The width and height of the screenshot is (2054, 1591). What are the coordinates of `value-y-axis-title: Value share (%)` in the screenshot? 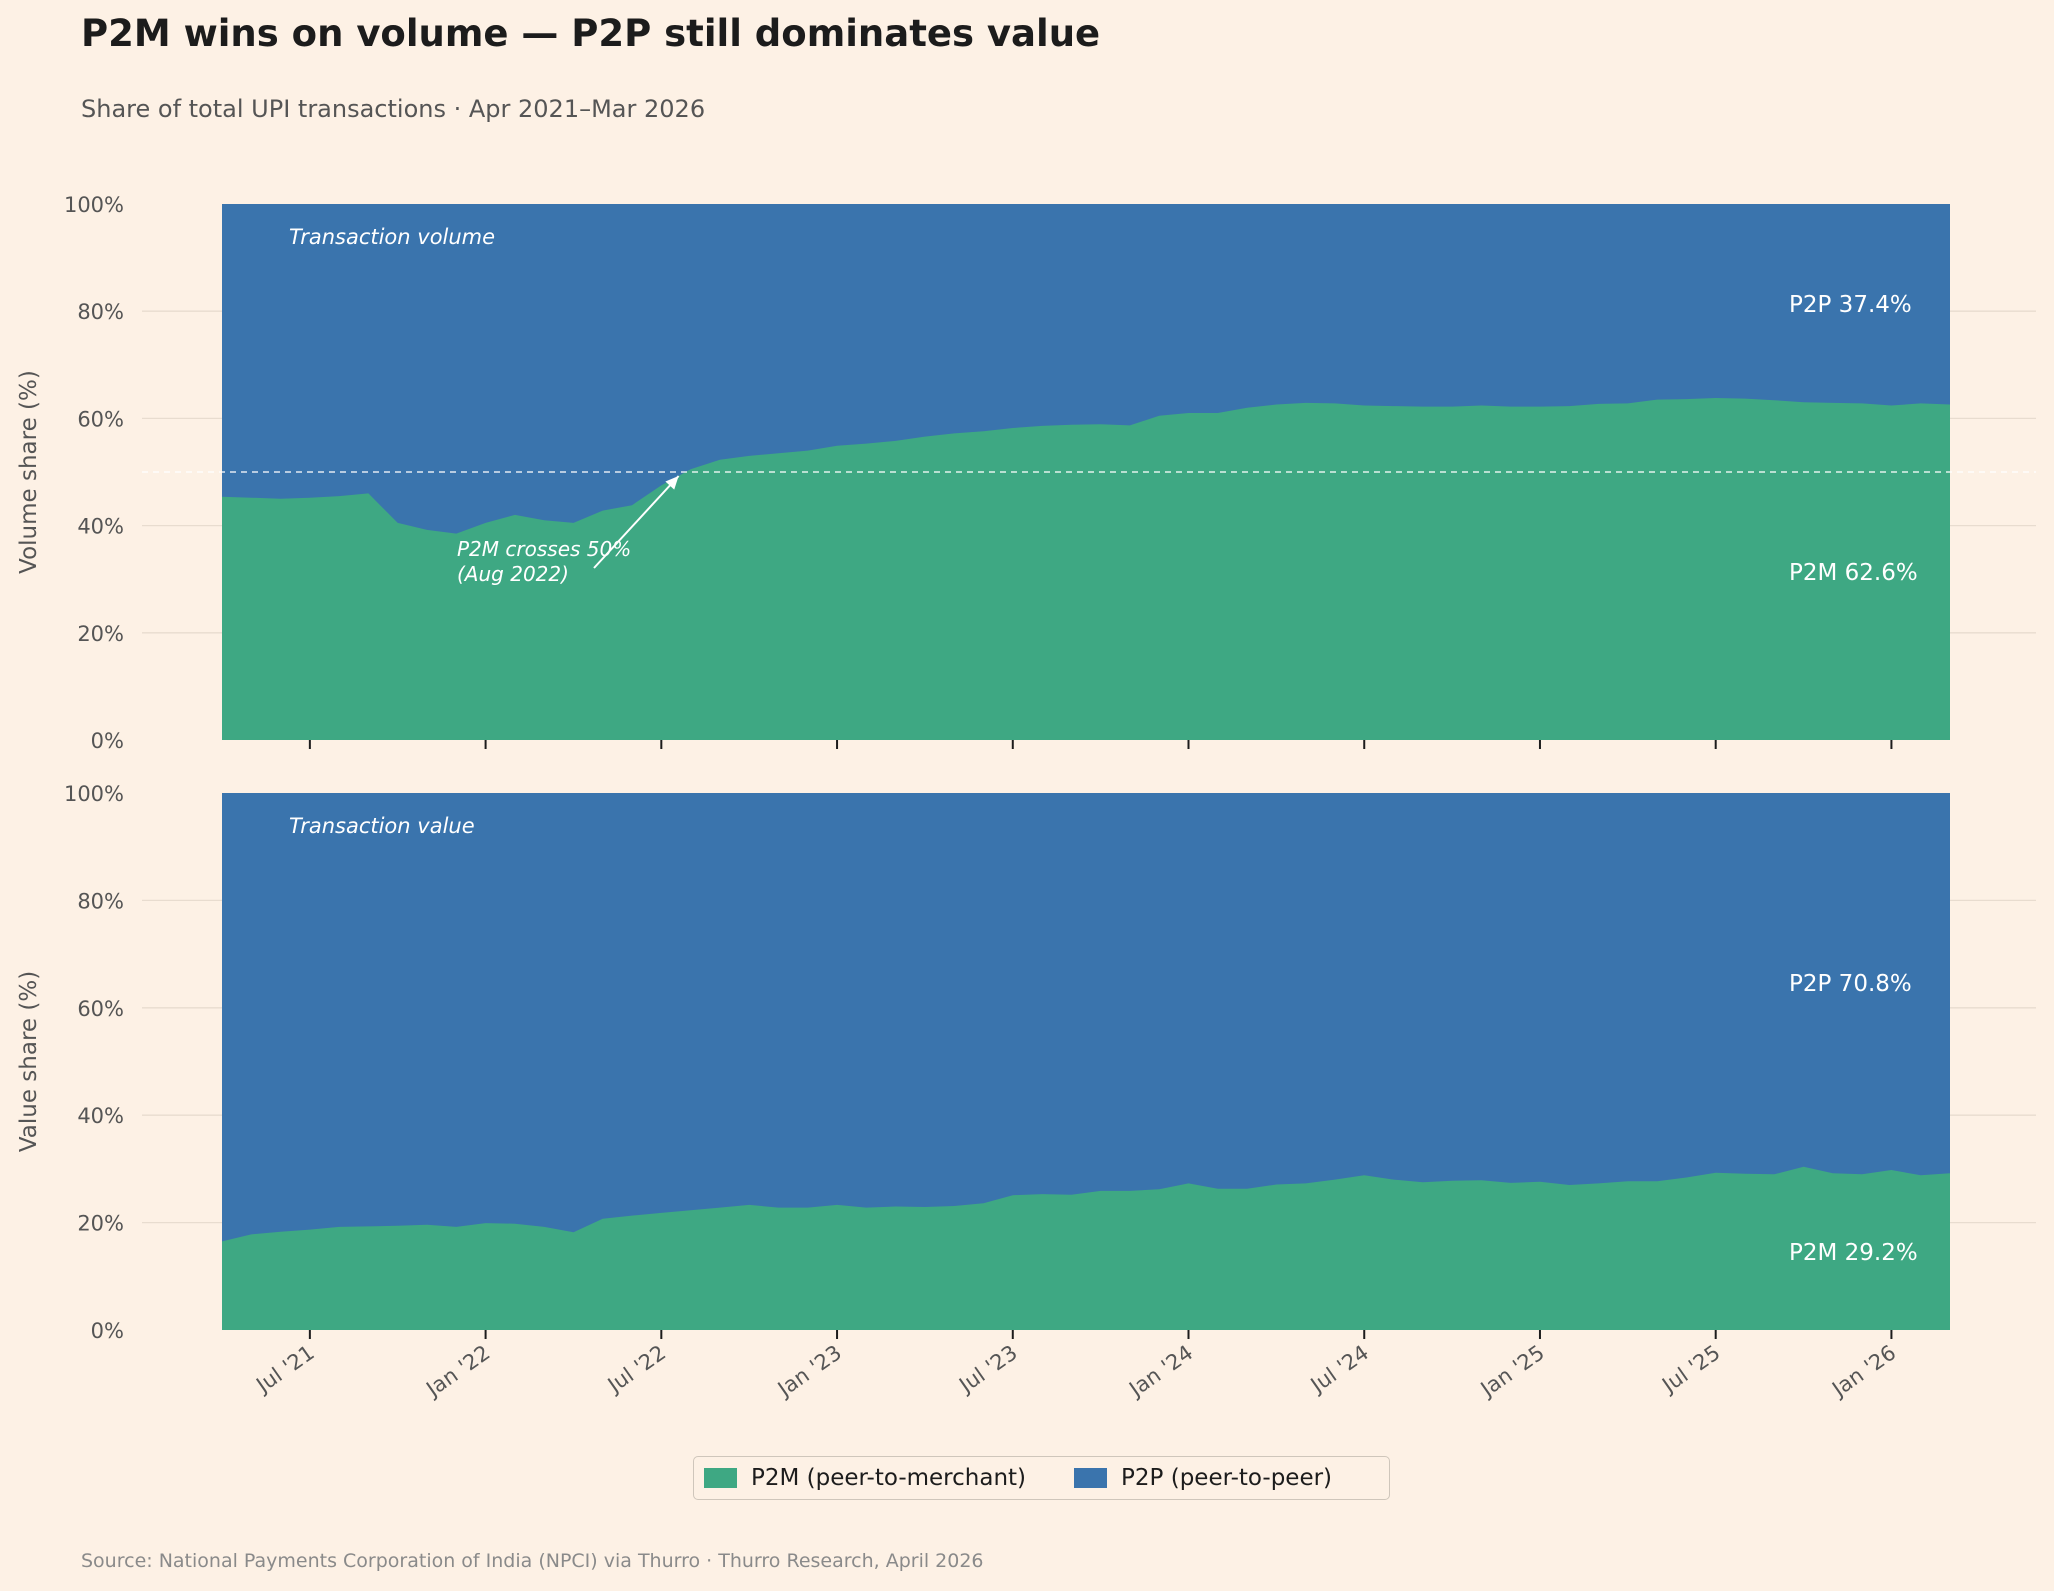 It's located at (29, 1061).